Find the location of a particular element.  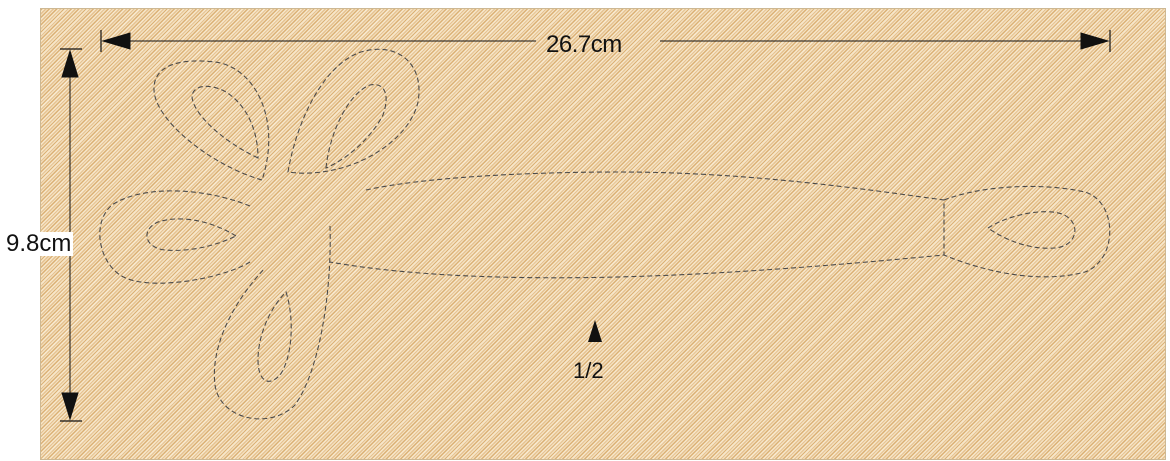

height-dimension-label: 9.8cm is located at coordinates (39, 243).